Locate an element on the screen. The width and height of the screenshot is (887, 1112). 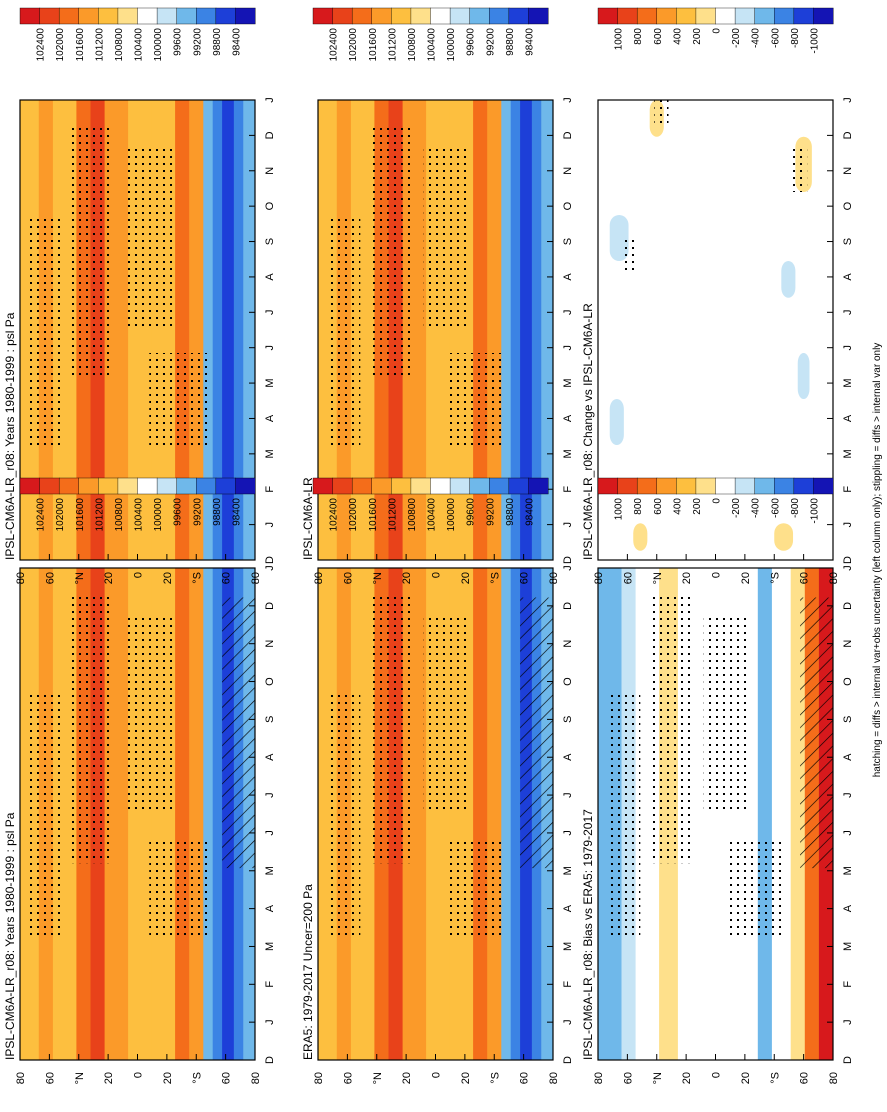
colorbar-label: -400 is located at coordinates (756, 38).